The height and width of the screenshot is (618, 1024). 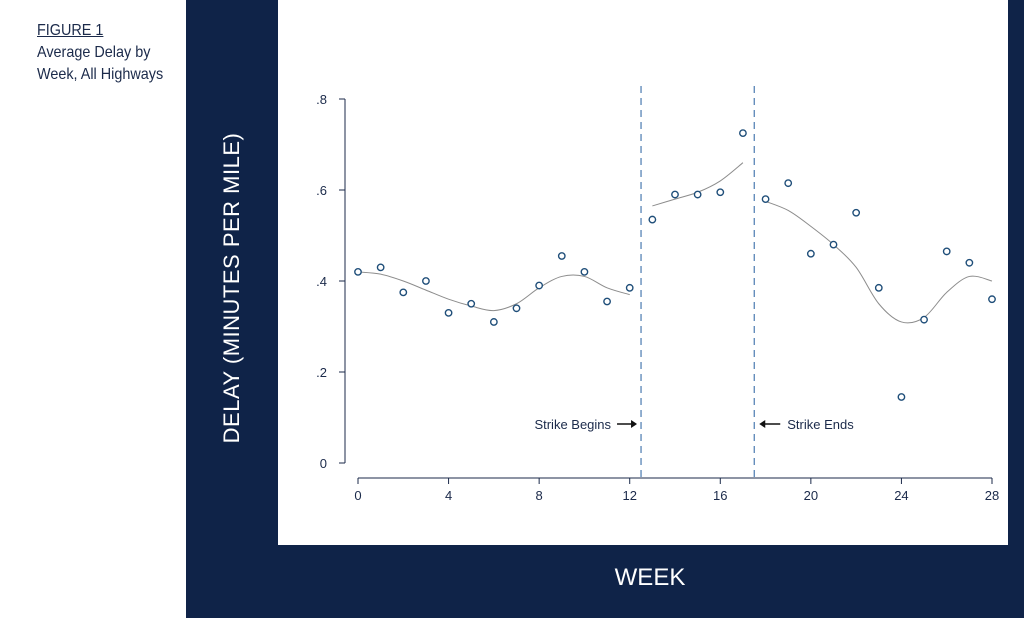 What do you see at coordinates (650, 577) in the screenshot?
I see `x-axis-label: WEEK` at bounding box center [650, 577].